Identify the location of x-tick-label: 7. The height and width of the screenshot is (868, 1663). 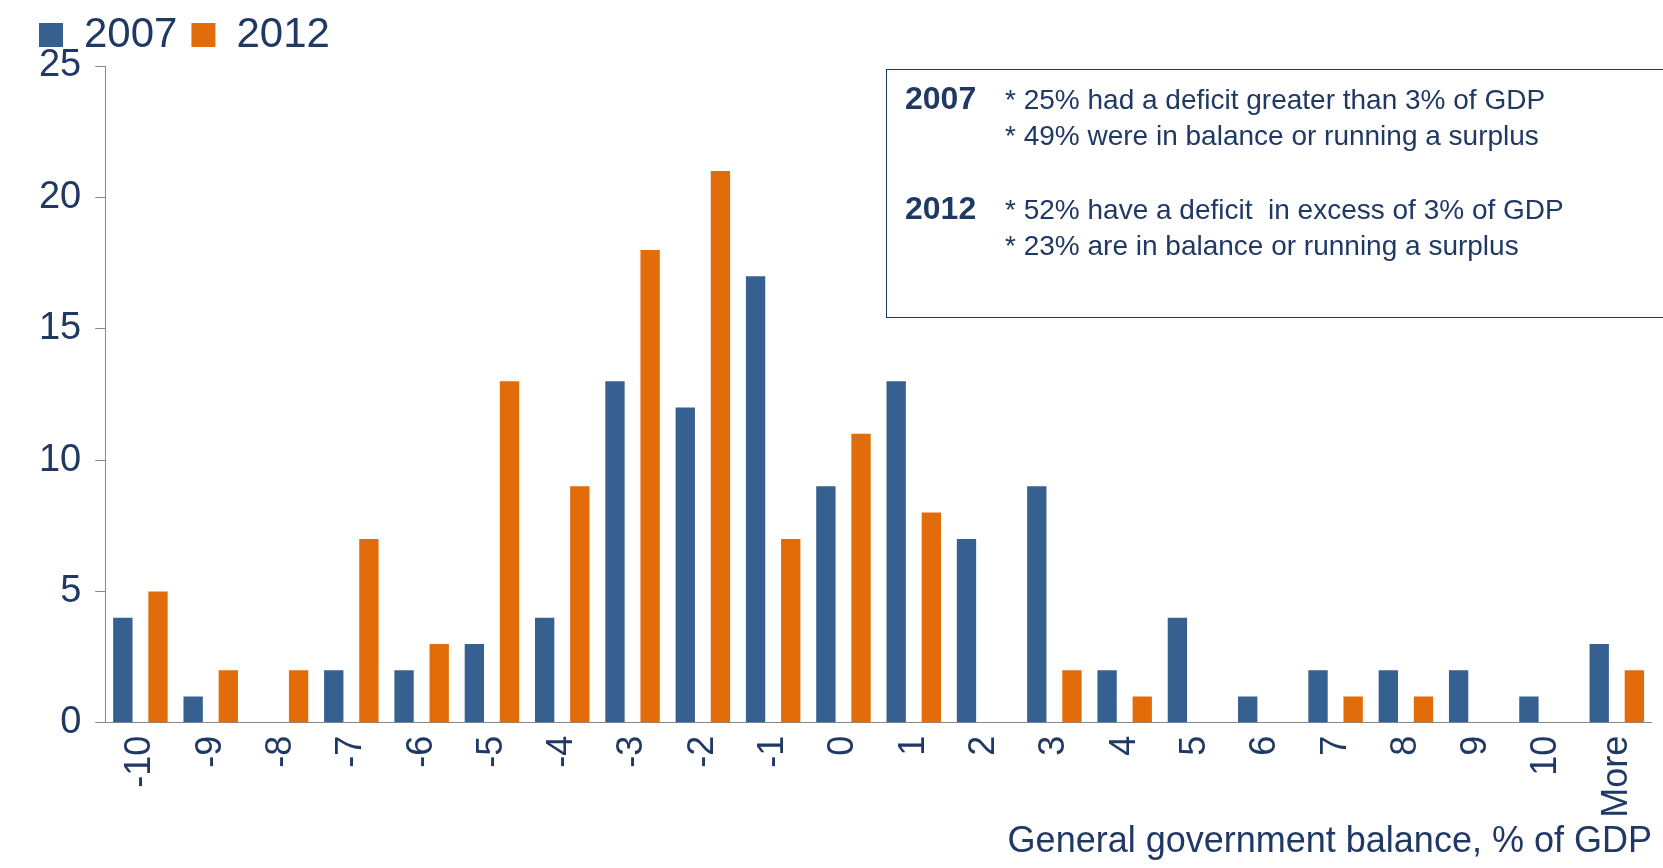
(1333, 745).